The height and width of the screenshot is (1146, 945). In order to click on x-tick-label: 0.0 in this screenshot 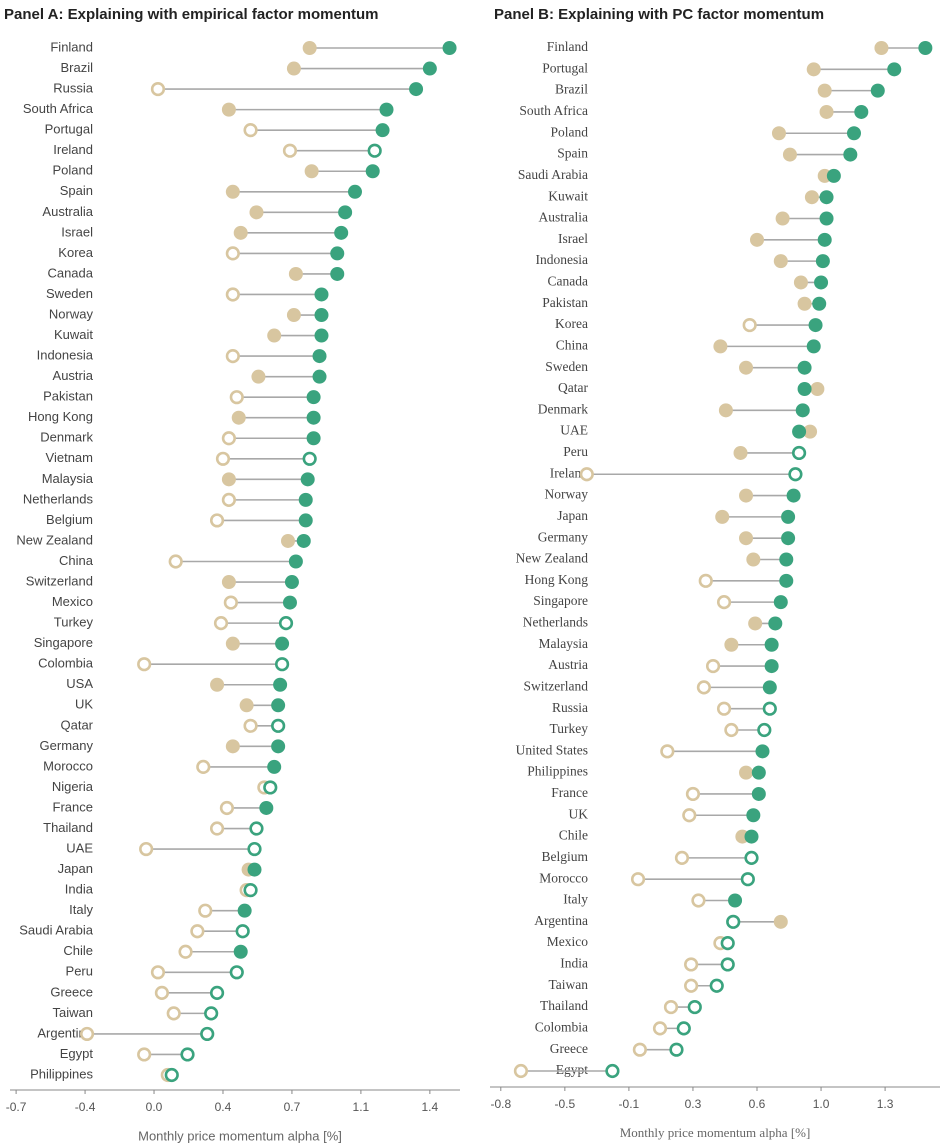, I will do `click(154, 1107)`.